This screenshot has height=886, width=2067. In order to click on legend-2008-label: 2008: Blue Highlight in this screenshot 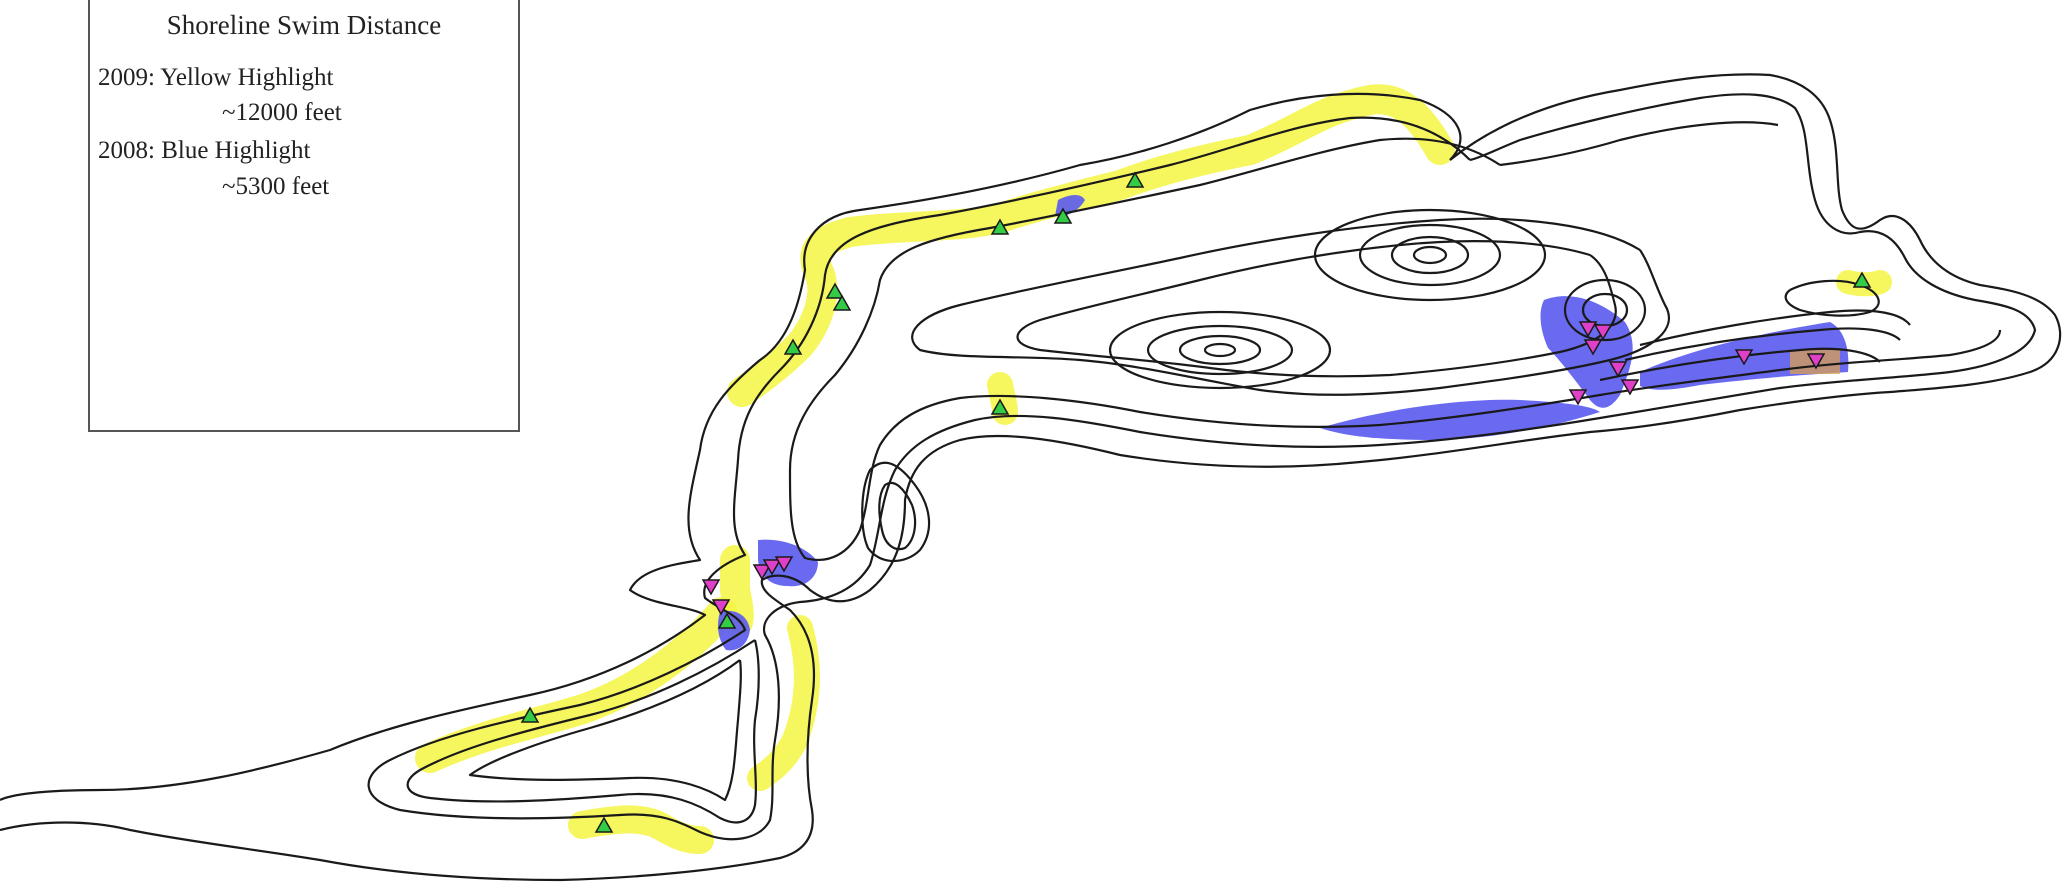, I will do `click(204, 150)`.